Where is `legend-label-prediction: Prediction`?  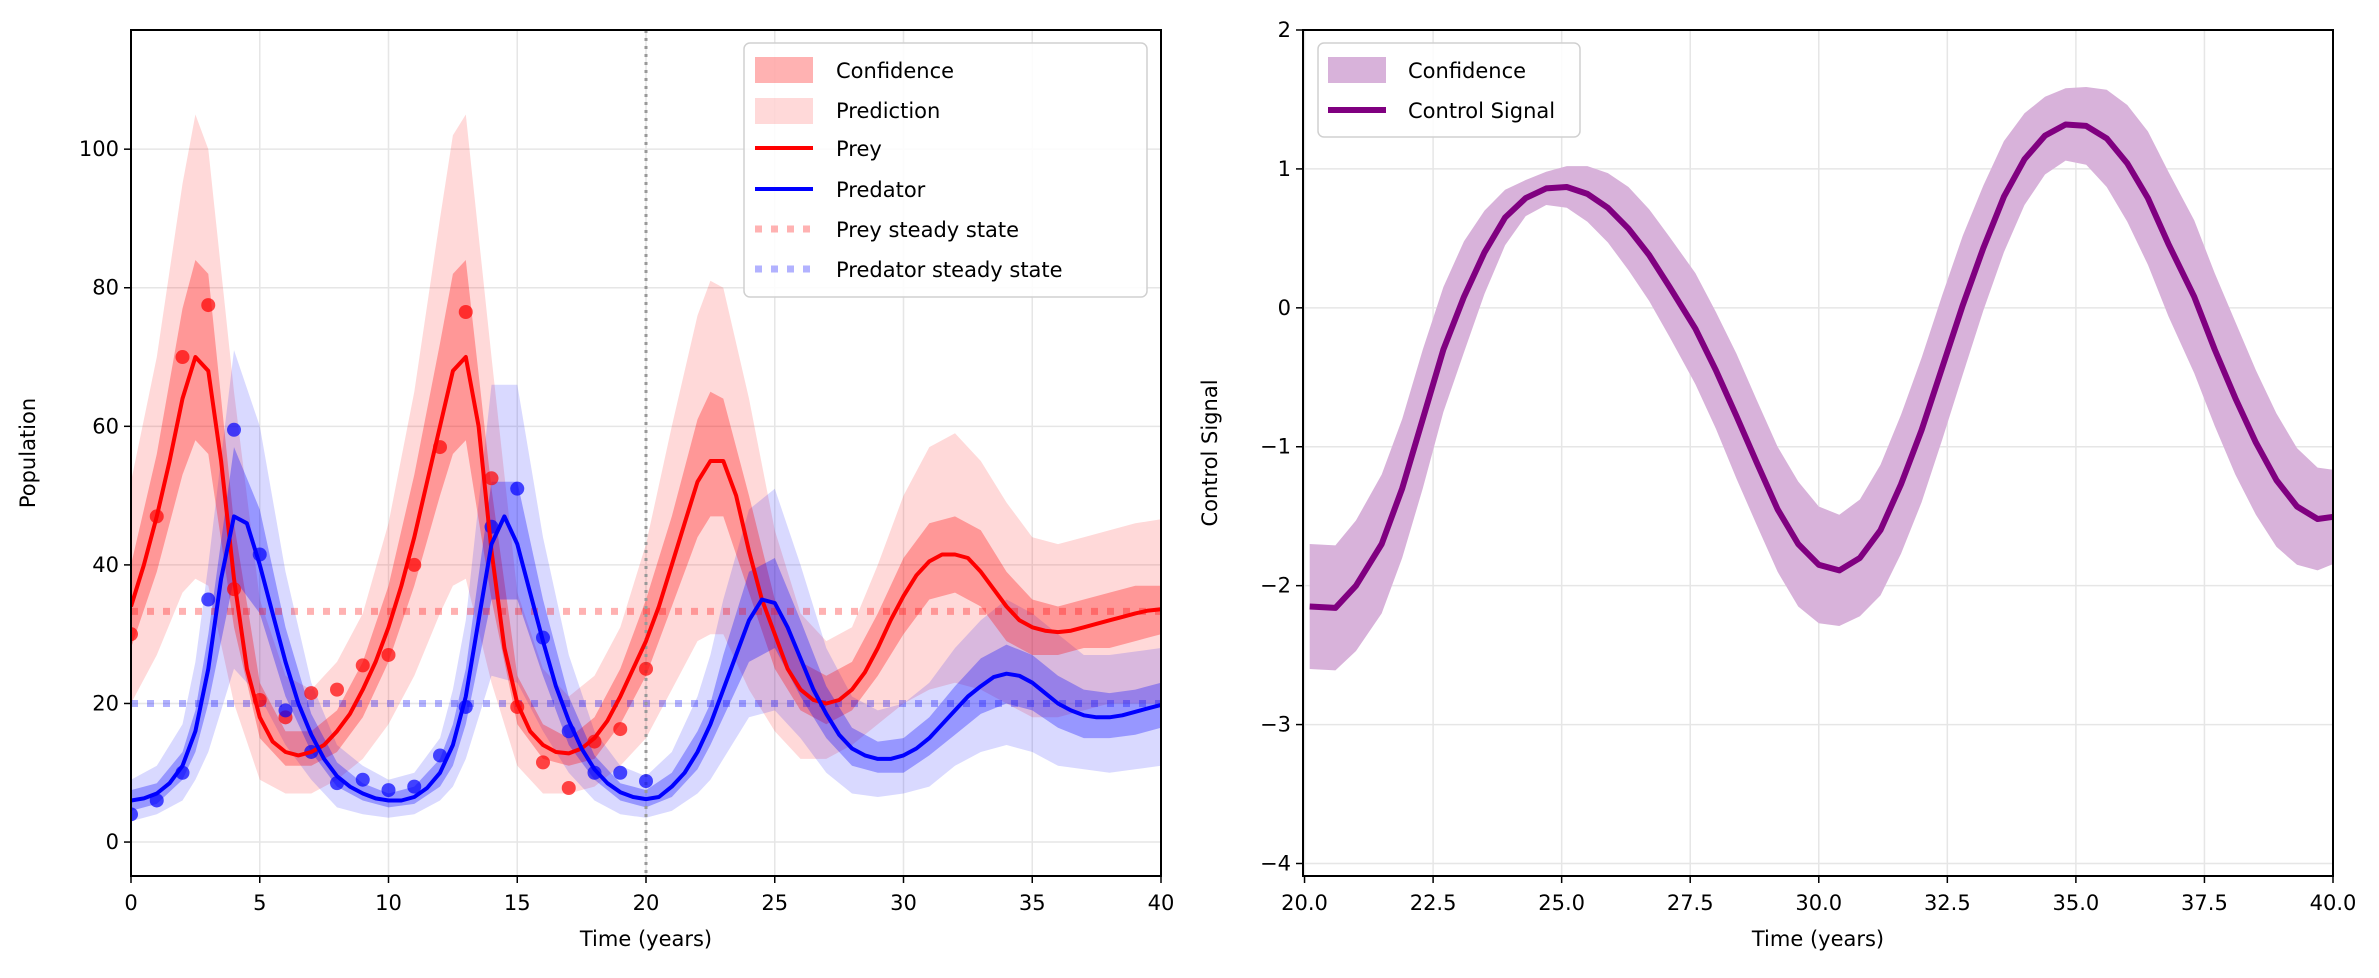 legend-label-prediction: Prediction is located at coordinates (888, 111).